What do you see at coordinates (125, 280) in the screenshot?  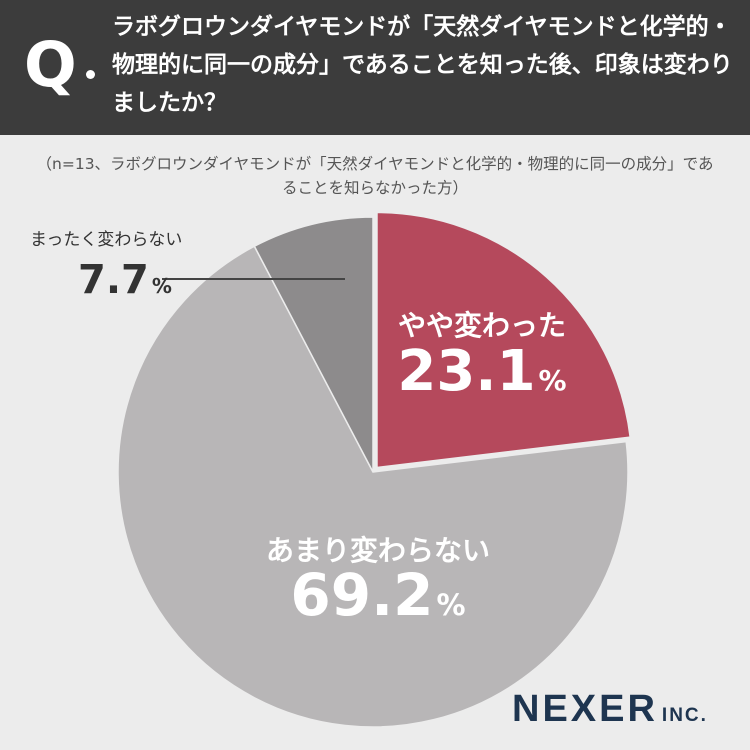 I see `slice-value-not-changed-at-all: 7.7%` at bounding box center [125, 280].